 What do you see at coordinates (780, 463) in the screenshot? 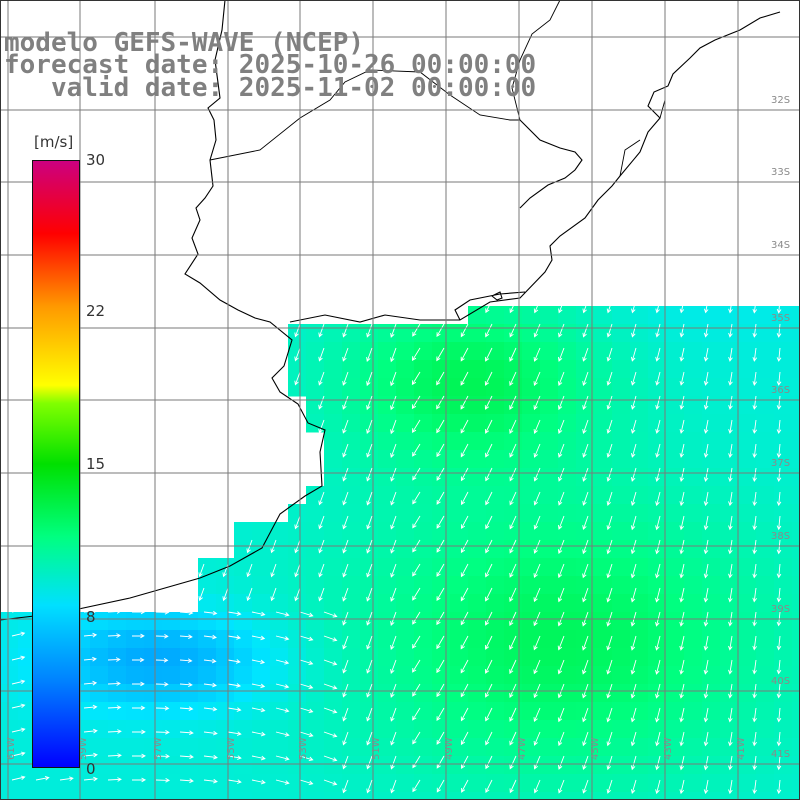
I see `latitude-label: 37S` at bounding box center [780, 463].